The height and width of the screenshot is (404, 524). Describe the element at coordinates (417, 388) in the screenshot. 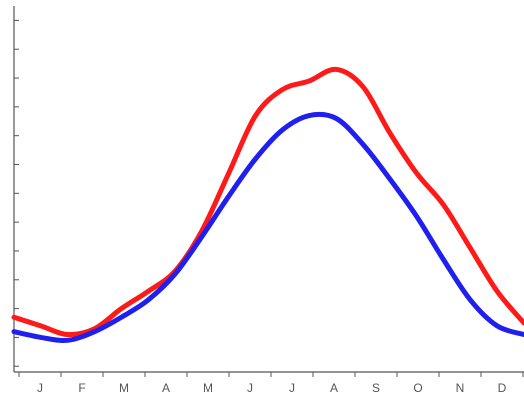

I see `x-tick-label: O` at that location.